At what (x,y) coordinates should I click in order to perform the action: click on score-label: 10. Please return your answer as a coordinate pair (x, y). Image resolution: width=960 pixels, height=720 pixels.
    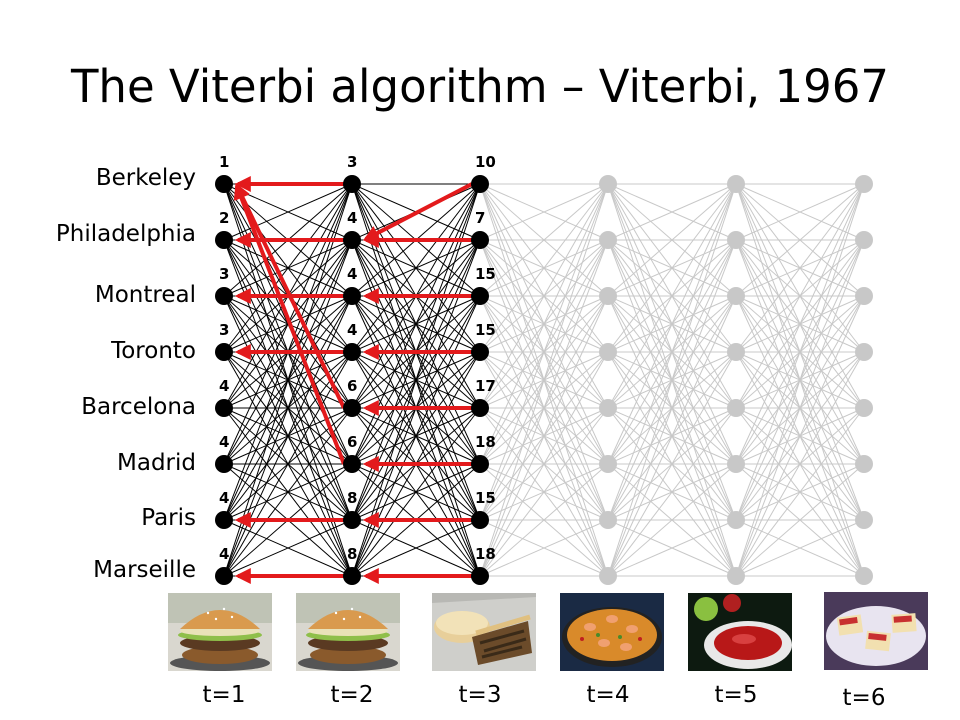
    Looking at the image, I should click on (485, 162).